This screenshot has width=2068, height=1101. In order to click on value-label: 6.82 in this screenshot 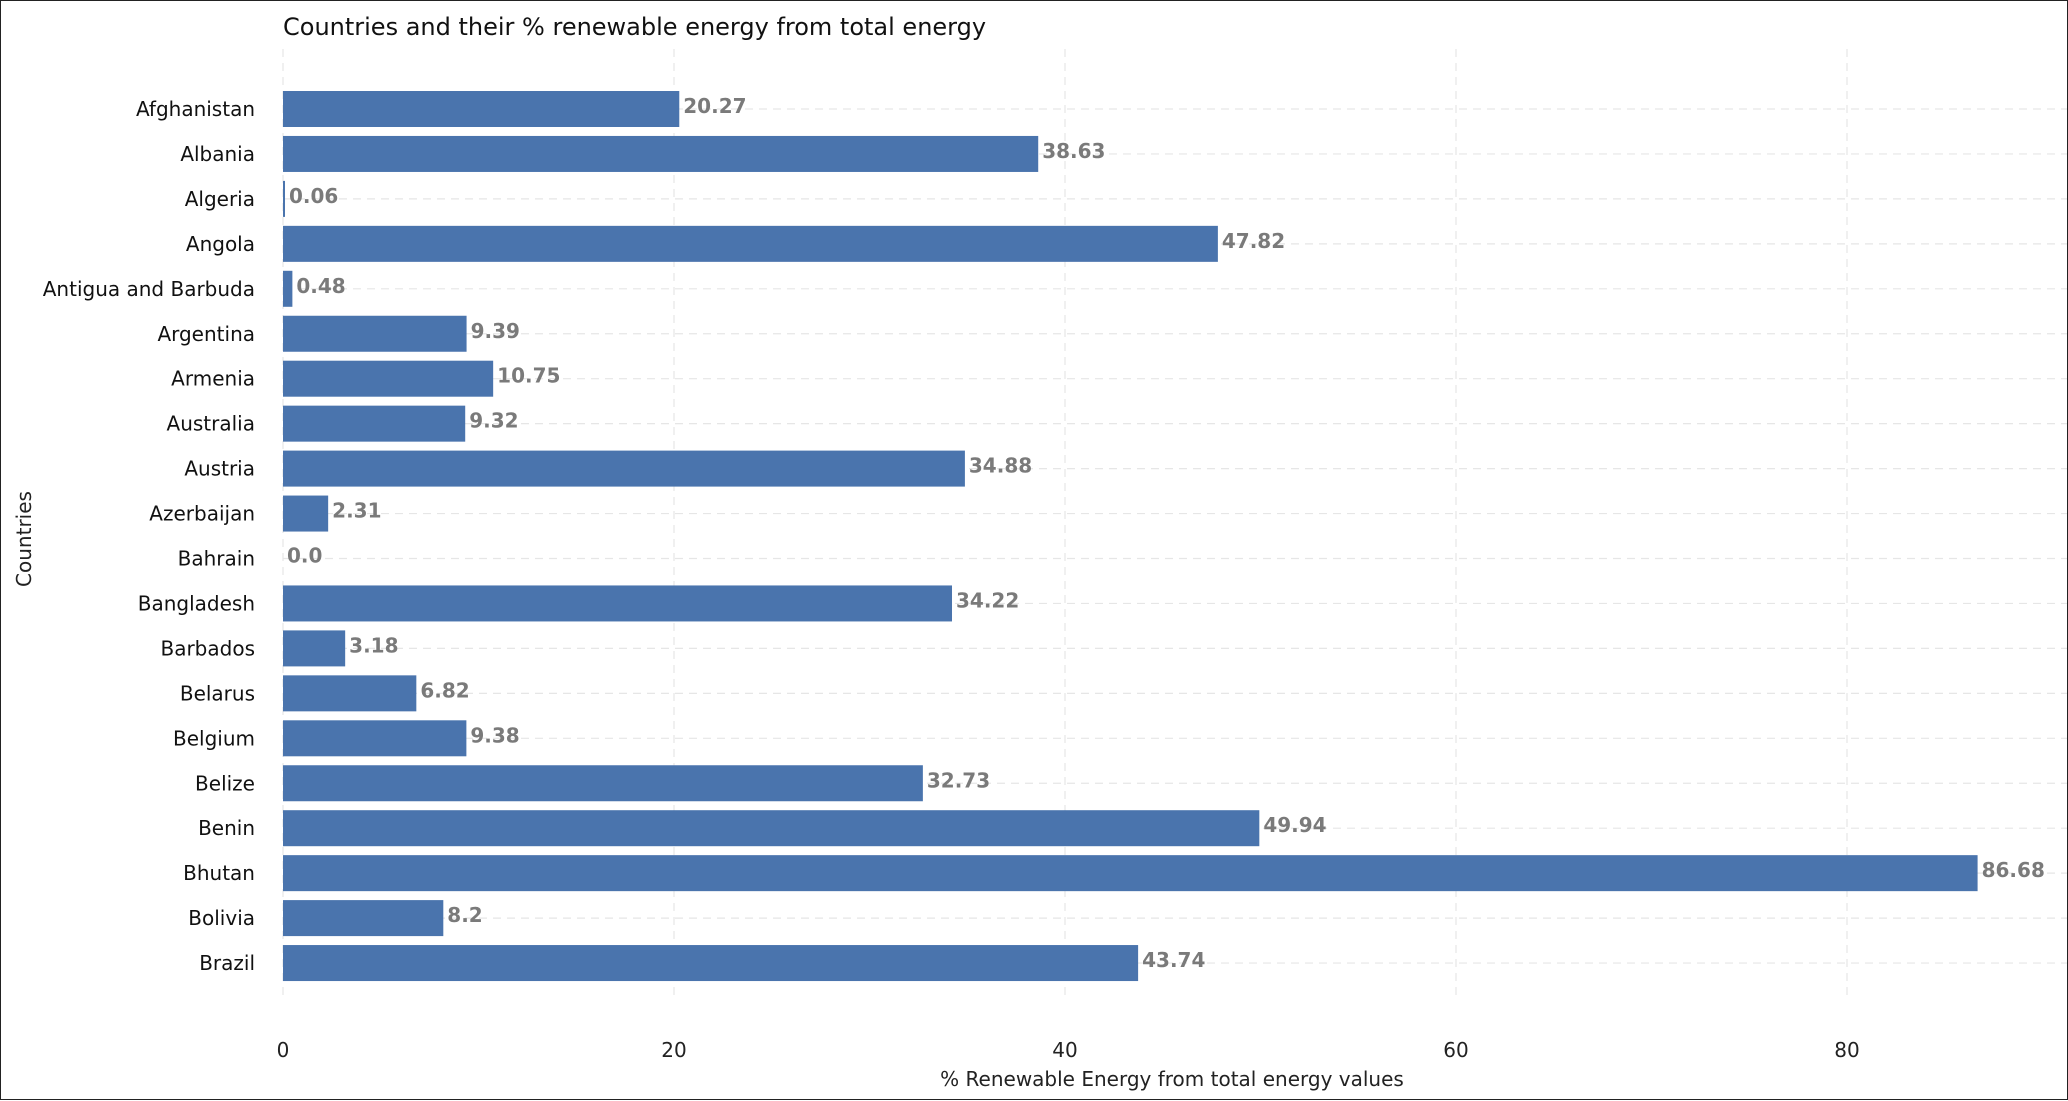, I will do `click(444, 690)`.